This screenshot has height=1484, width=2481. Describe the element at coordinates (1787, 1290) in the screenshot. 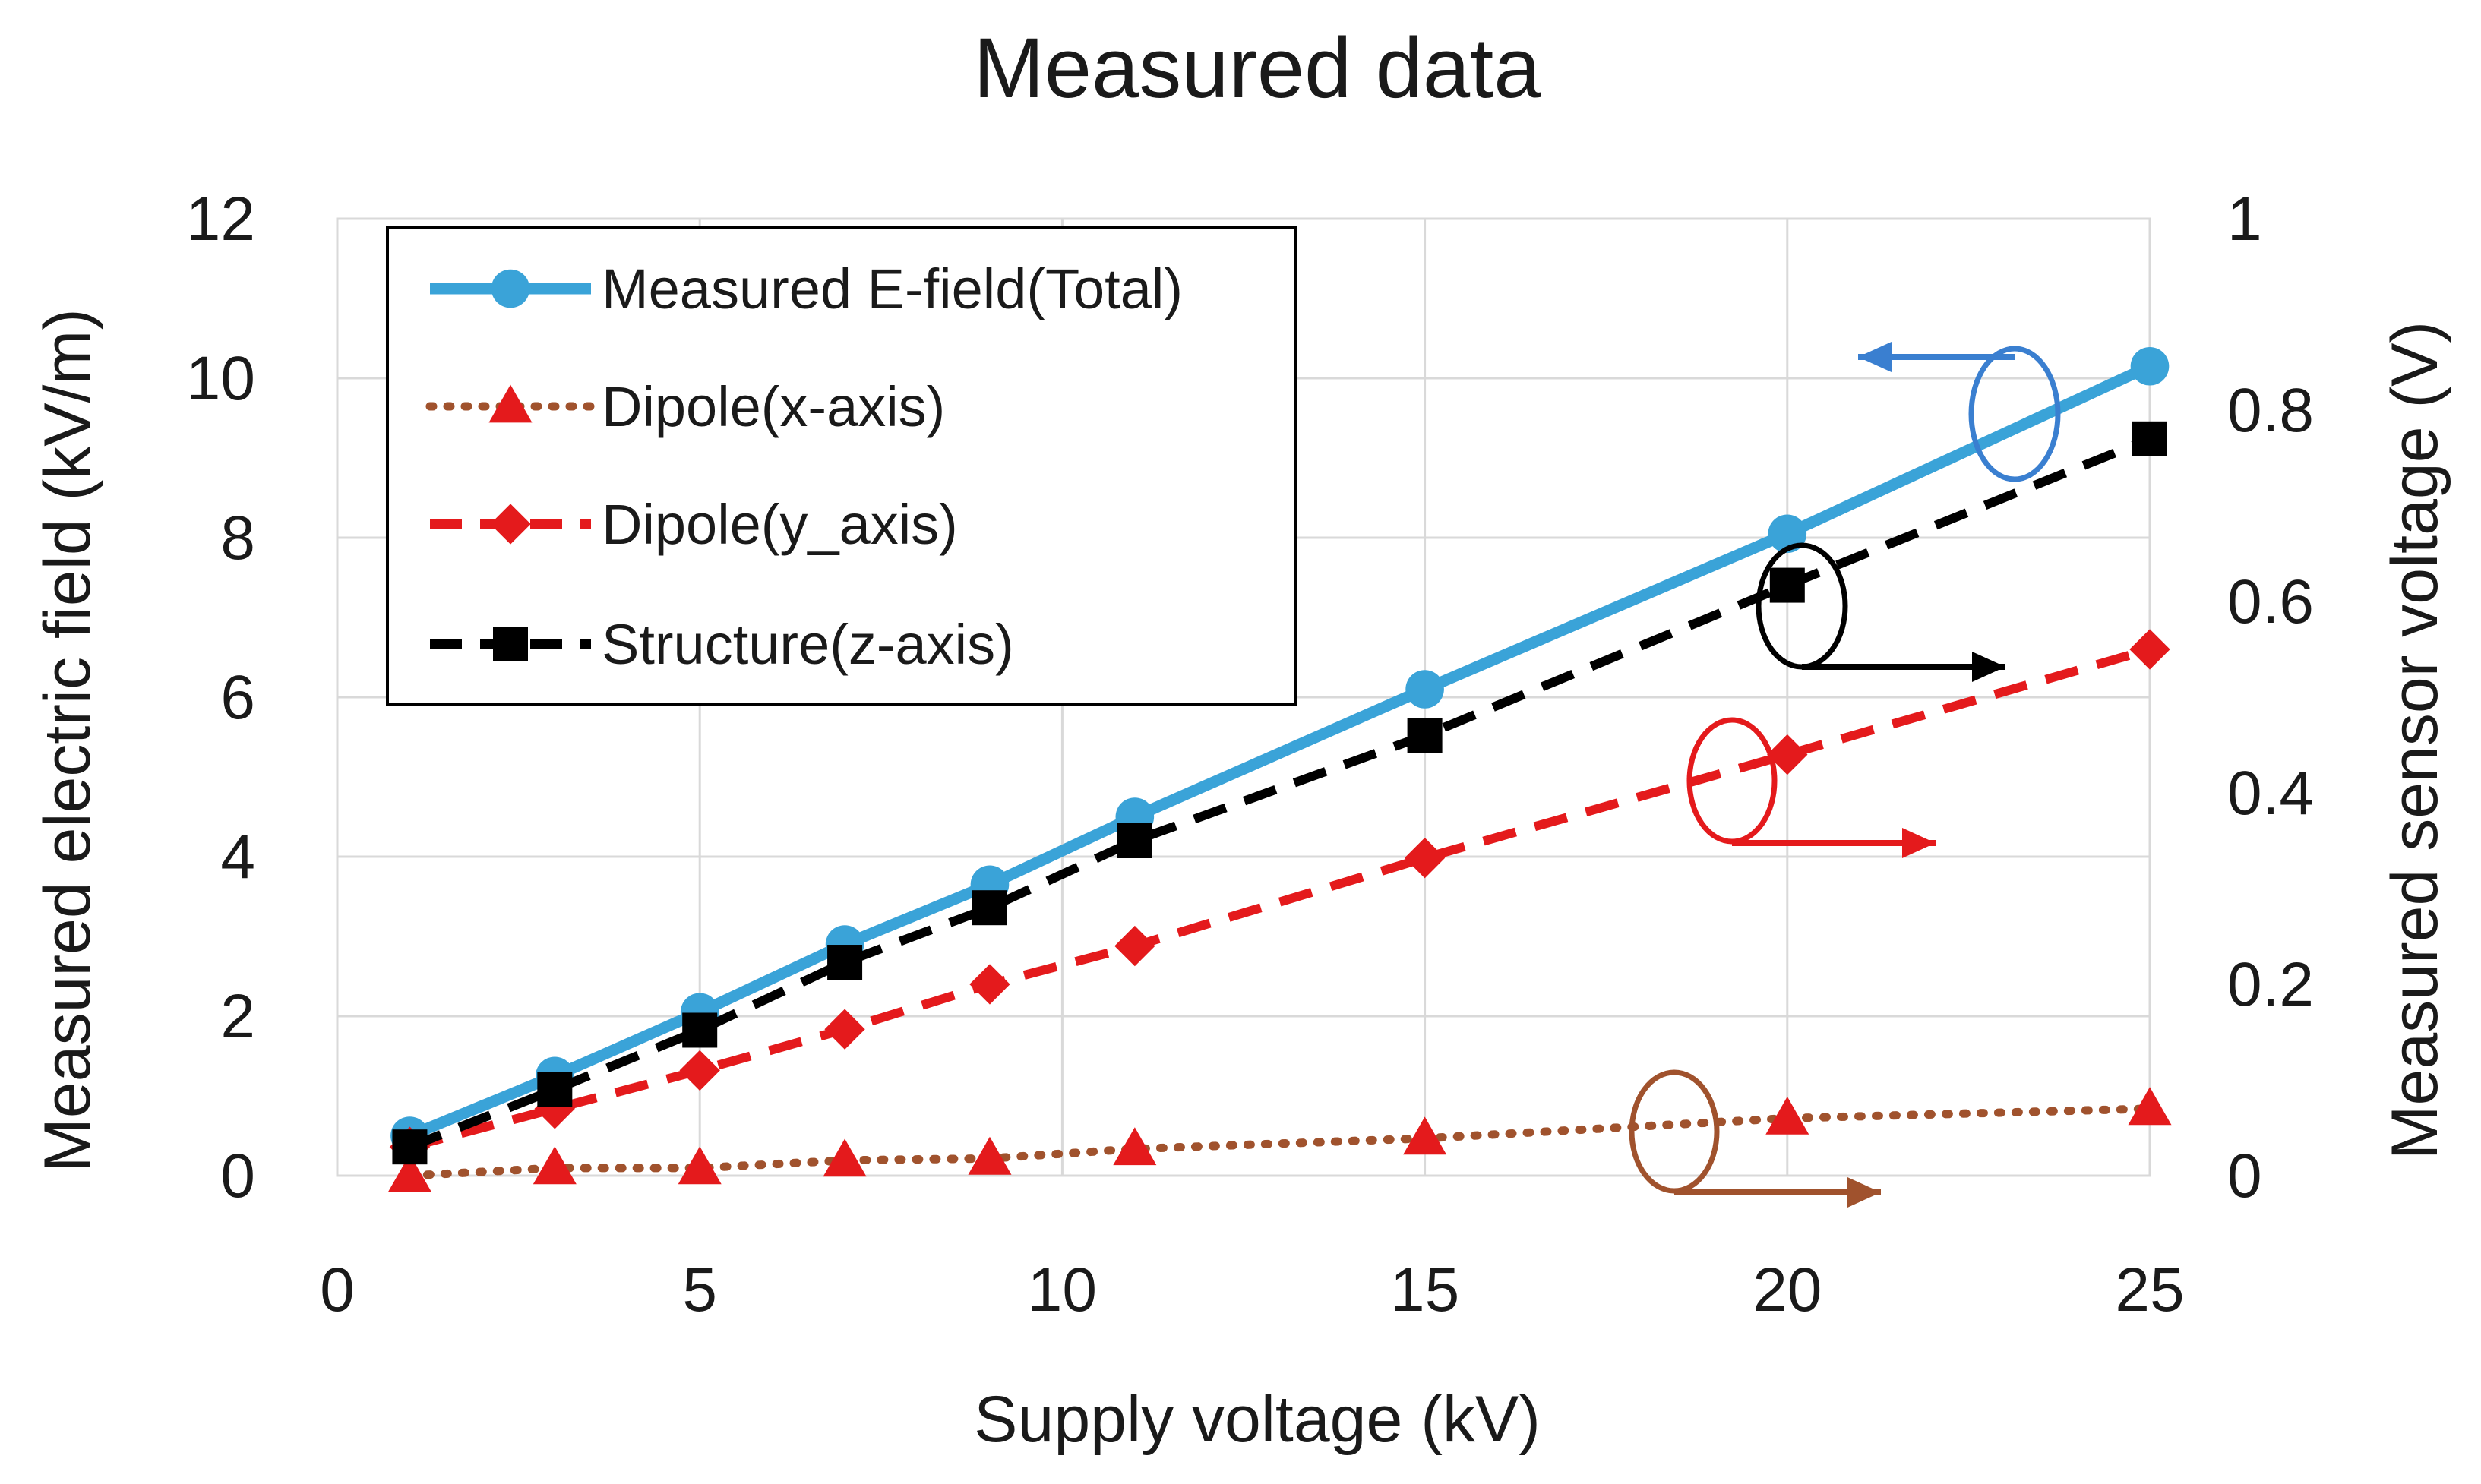

I see `x-tick-label: 20` at that location.